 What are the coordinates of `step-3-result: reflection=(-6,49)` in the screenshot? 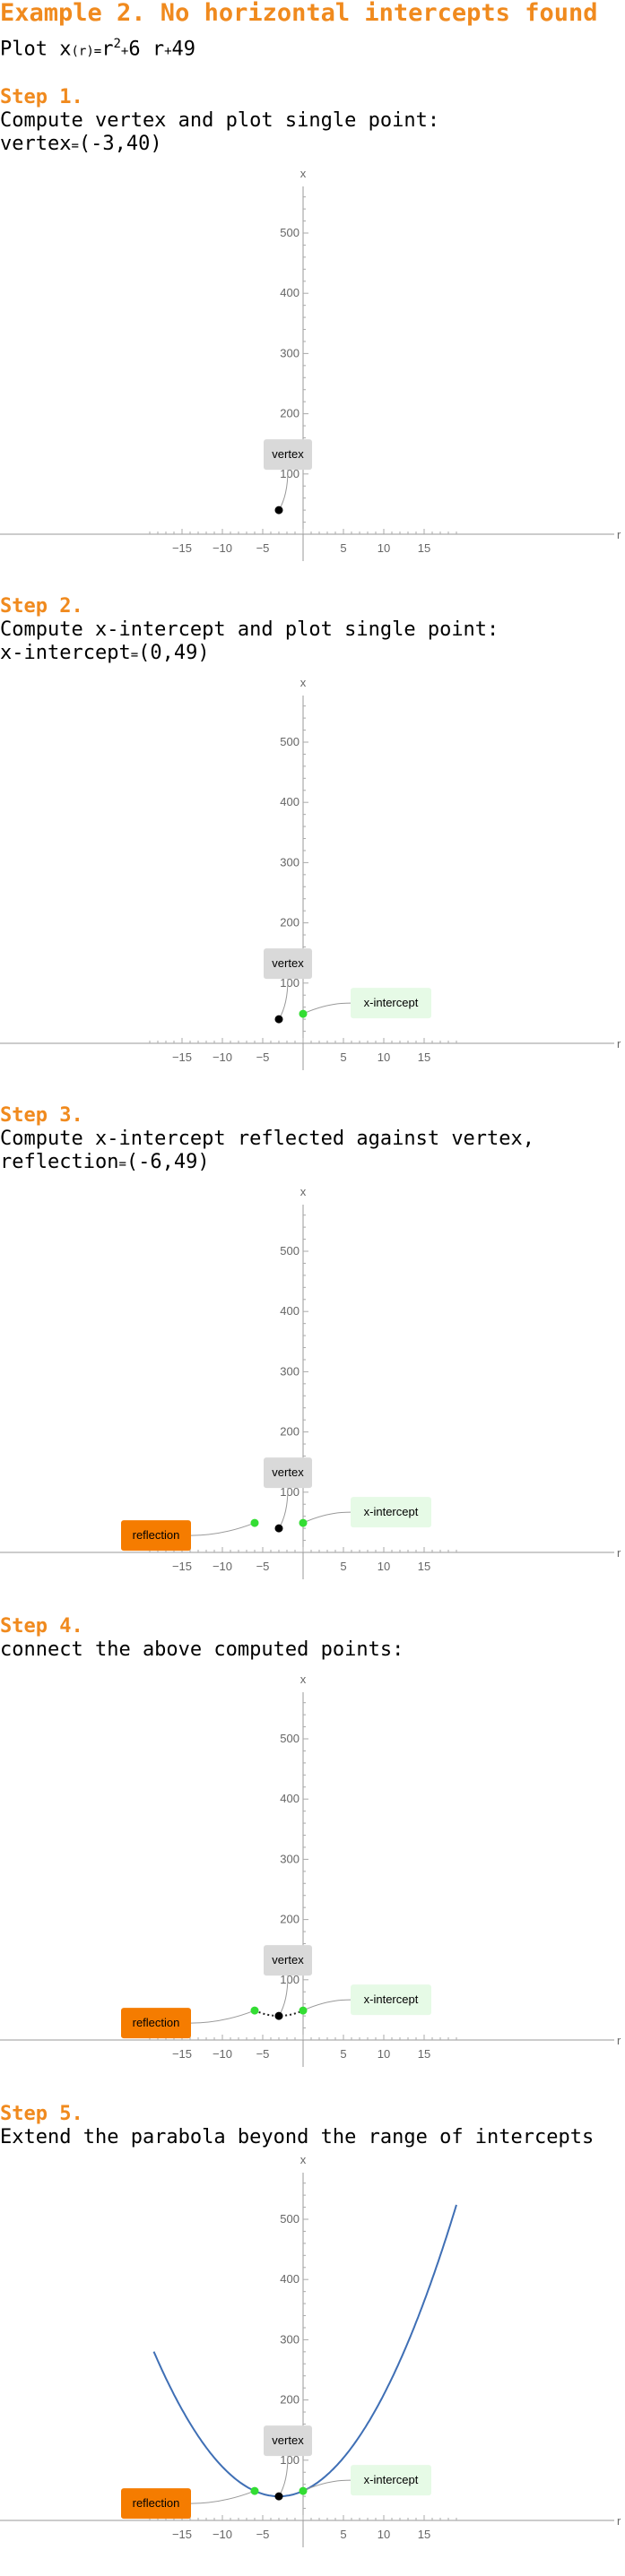 It's located at (105, 1162).